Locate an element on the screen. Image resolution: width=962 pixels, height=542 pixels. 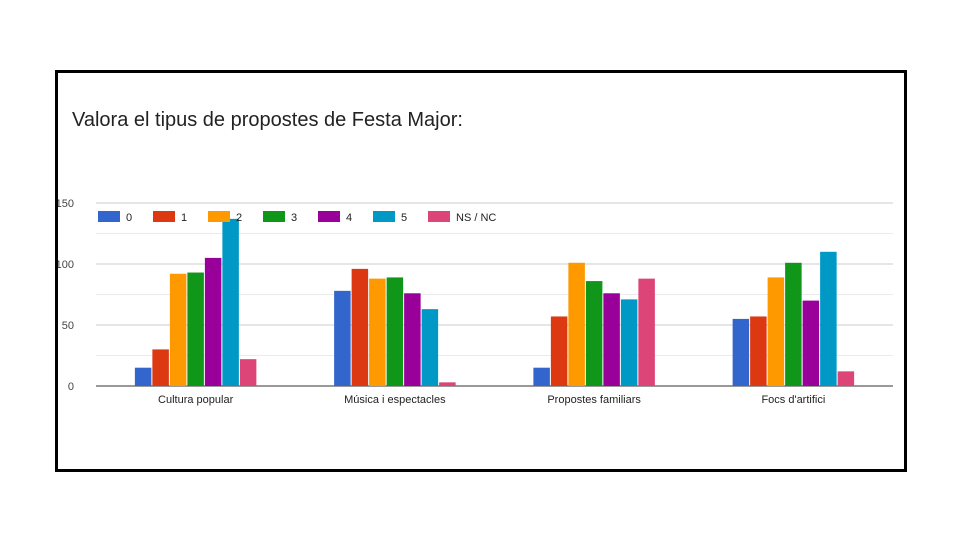
y-tick-label: 50 is located at coordinates (68, 326).